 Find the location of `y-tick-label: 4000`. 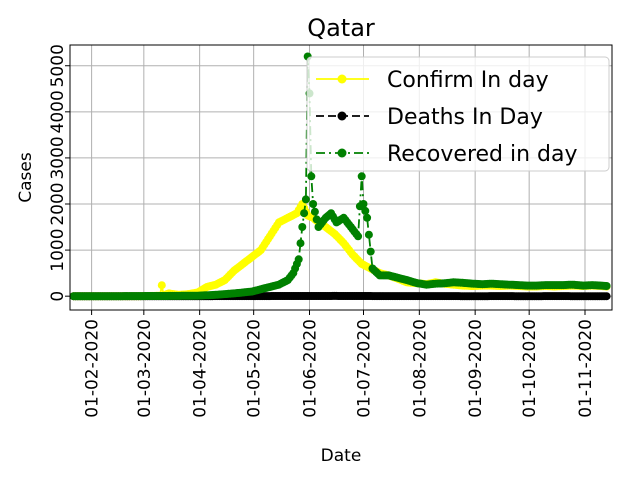

y-tick-label: 4000 is located at coordinates (58, 111).